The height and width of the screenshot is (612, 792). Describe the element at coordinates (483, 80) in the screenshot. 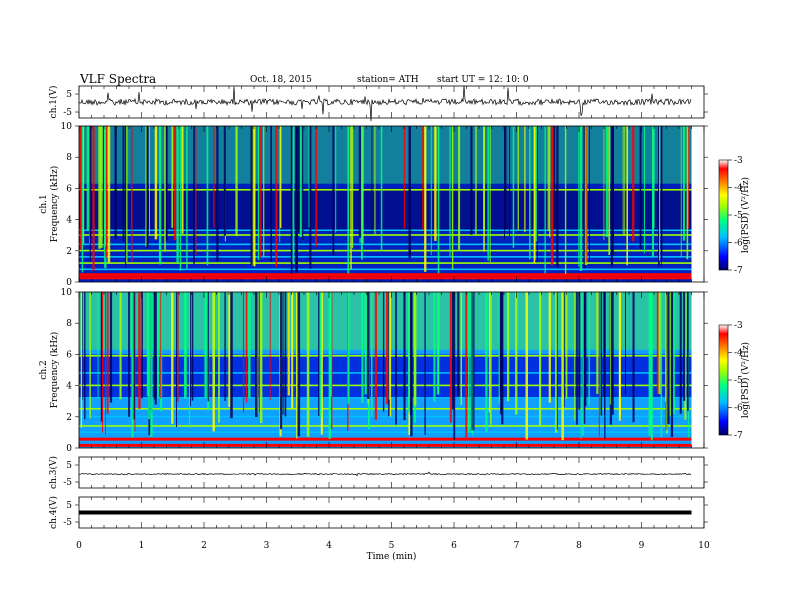

I see `start-time-label: start UT = 12: 10: 0` at that location.